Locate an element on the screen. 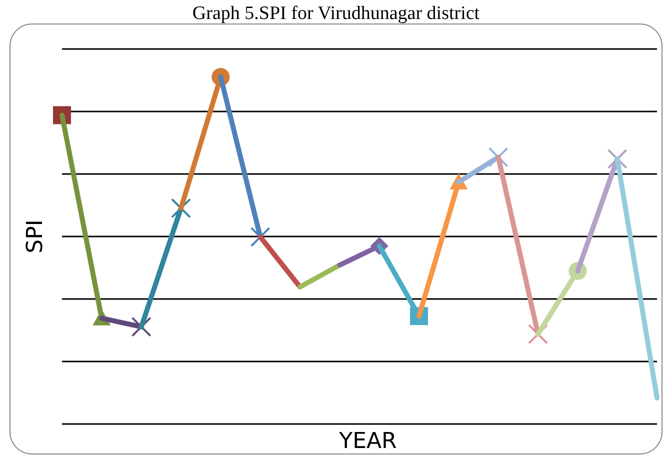 The image size is (672, 459). y-axis-title: SPI is located at coordinates (35, 237).